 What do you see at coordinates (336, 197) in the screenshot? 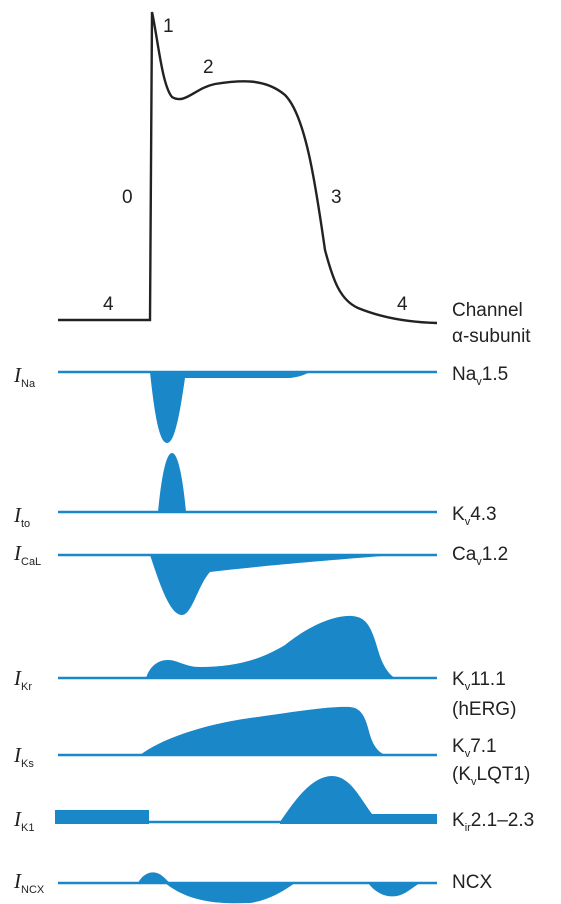
I see `phase-label-3: 3` at bounding box center [336, 197].